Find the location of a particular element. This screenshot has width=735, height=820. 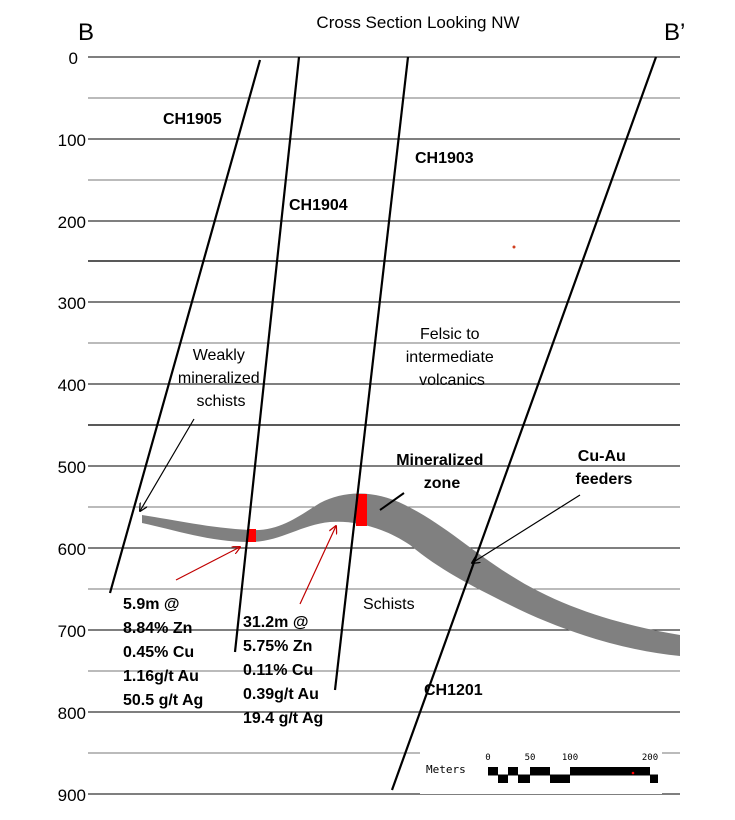

intercept2-arrow is located at coordinates (317, 565).